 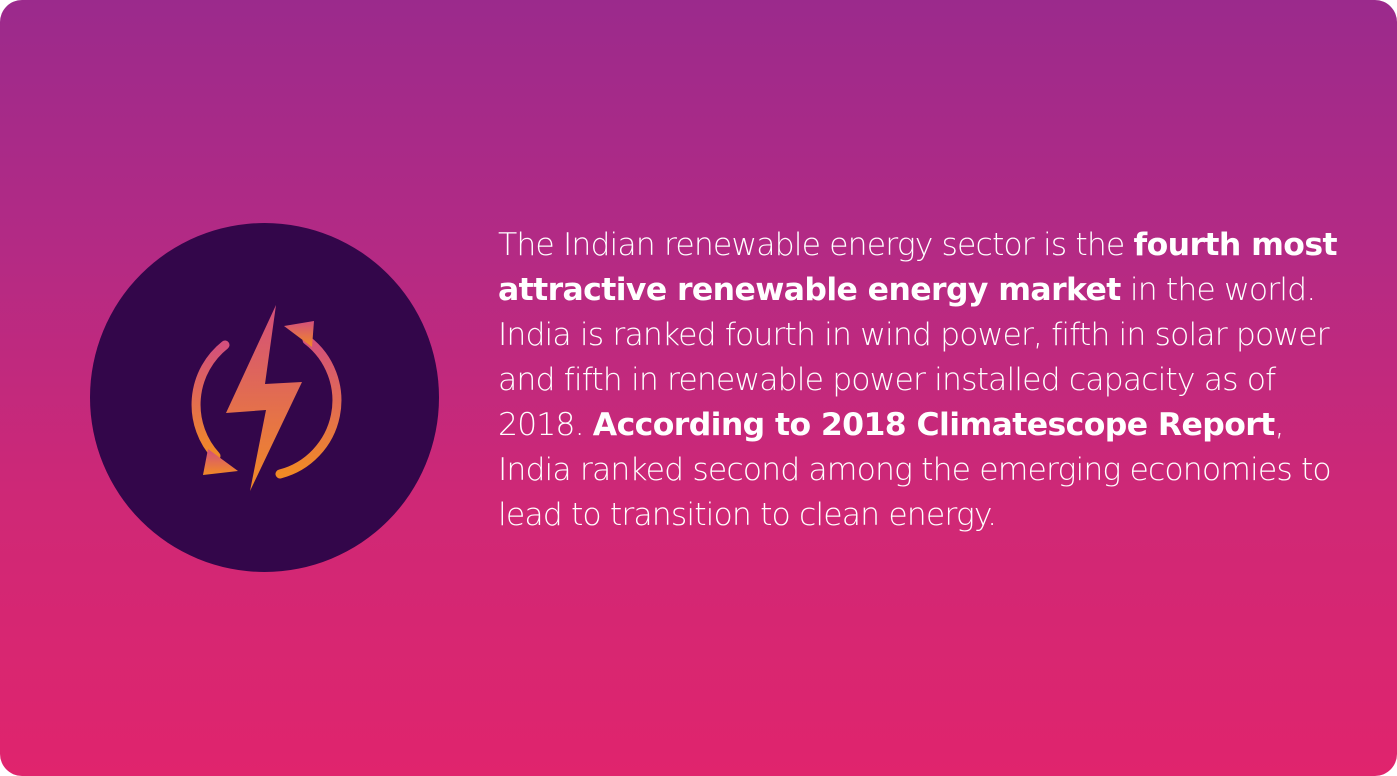 I want to click on highlight-report: According to 2018 Climatescope Report, so click(x=933, y=425).